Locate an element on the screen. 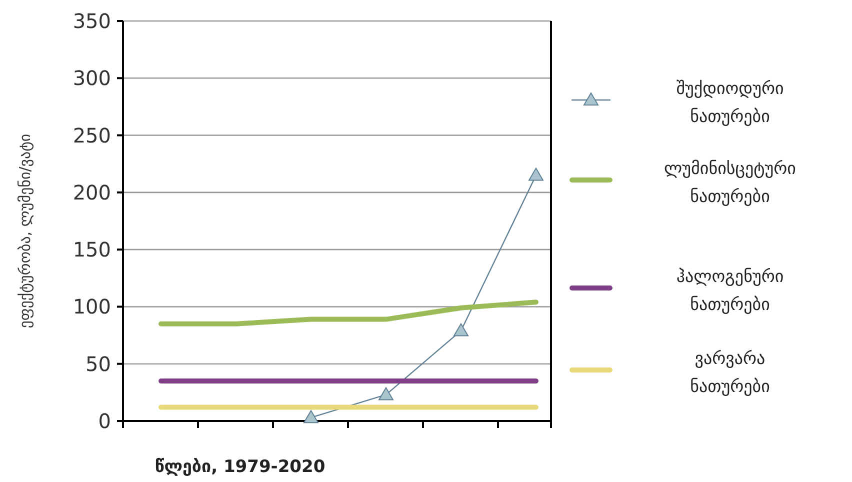 The height and width of the screenshot is (482, 852). y-tick-label: 50 is located at coordinates (98, 364).